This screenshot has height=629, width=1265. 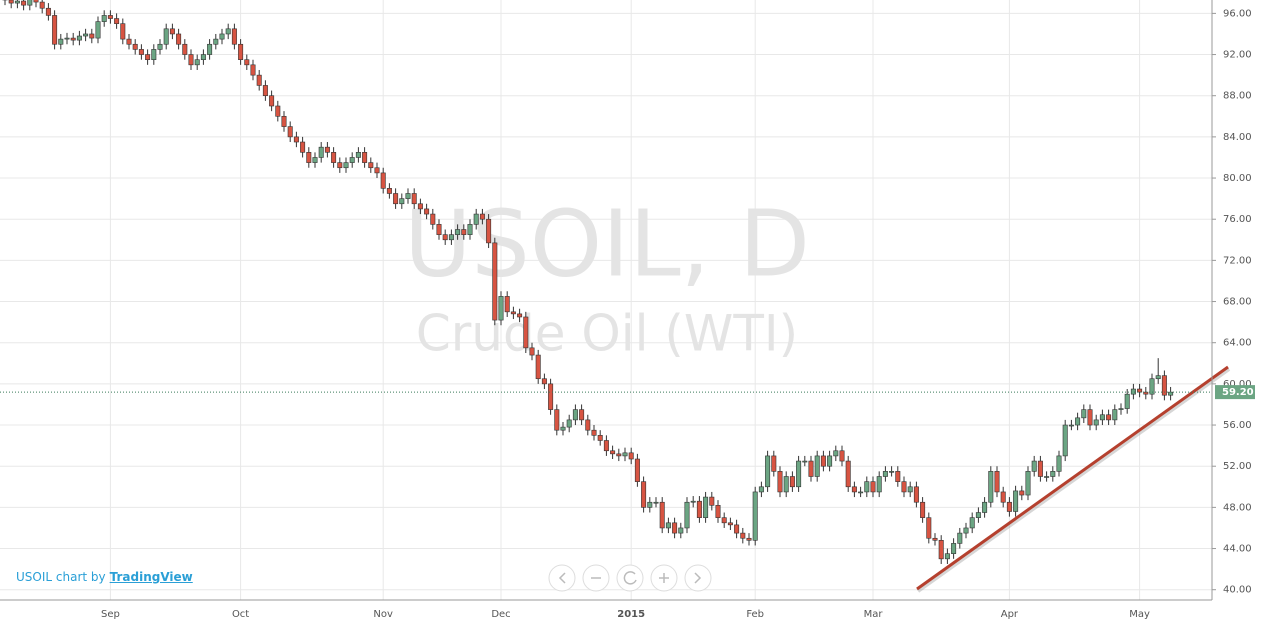 What do you see at coordinates (500, 614) in the screenshot?
I see `x-tick-label: Dec` at bounding box center [500, 614].